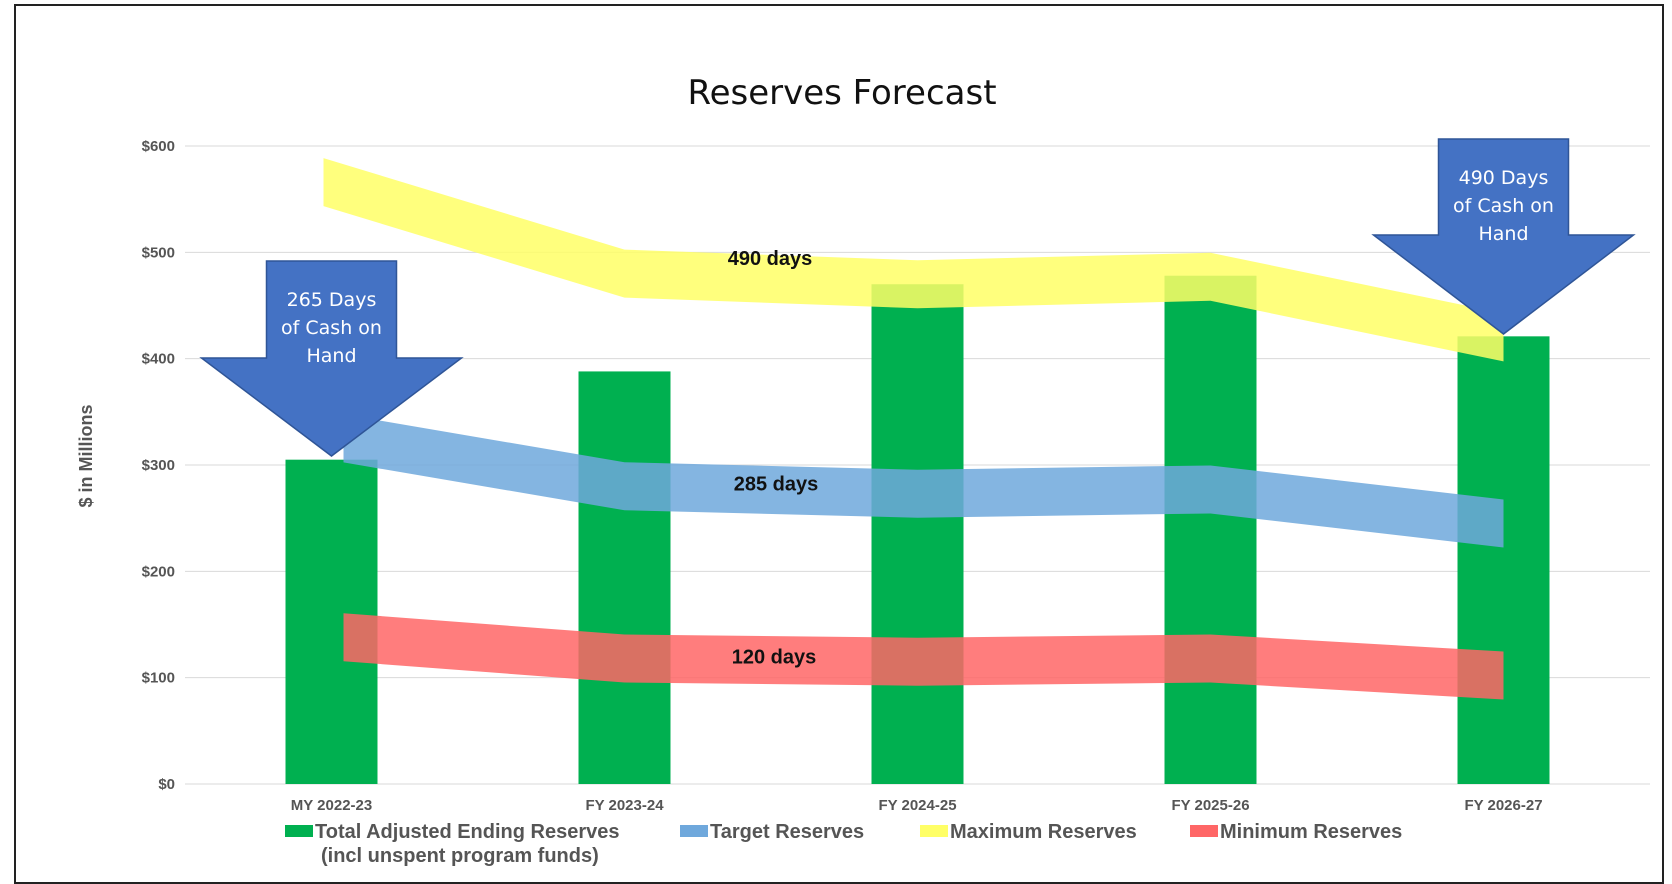 The width and height of the screenshot is (1672, 884). I want to click on y-tick-label: $300, so click(158, 465).